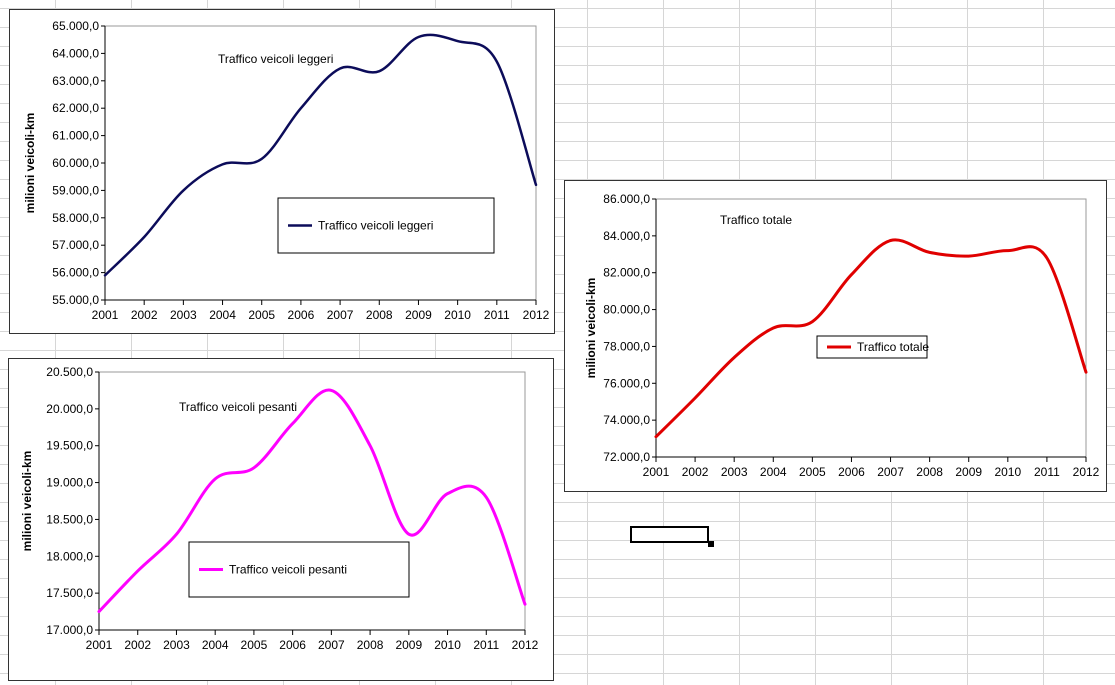  I want to click on y-tick-label: 86.000,0, so click(626, 199).